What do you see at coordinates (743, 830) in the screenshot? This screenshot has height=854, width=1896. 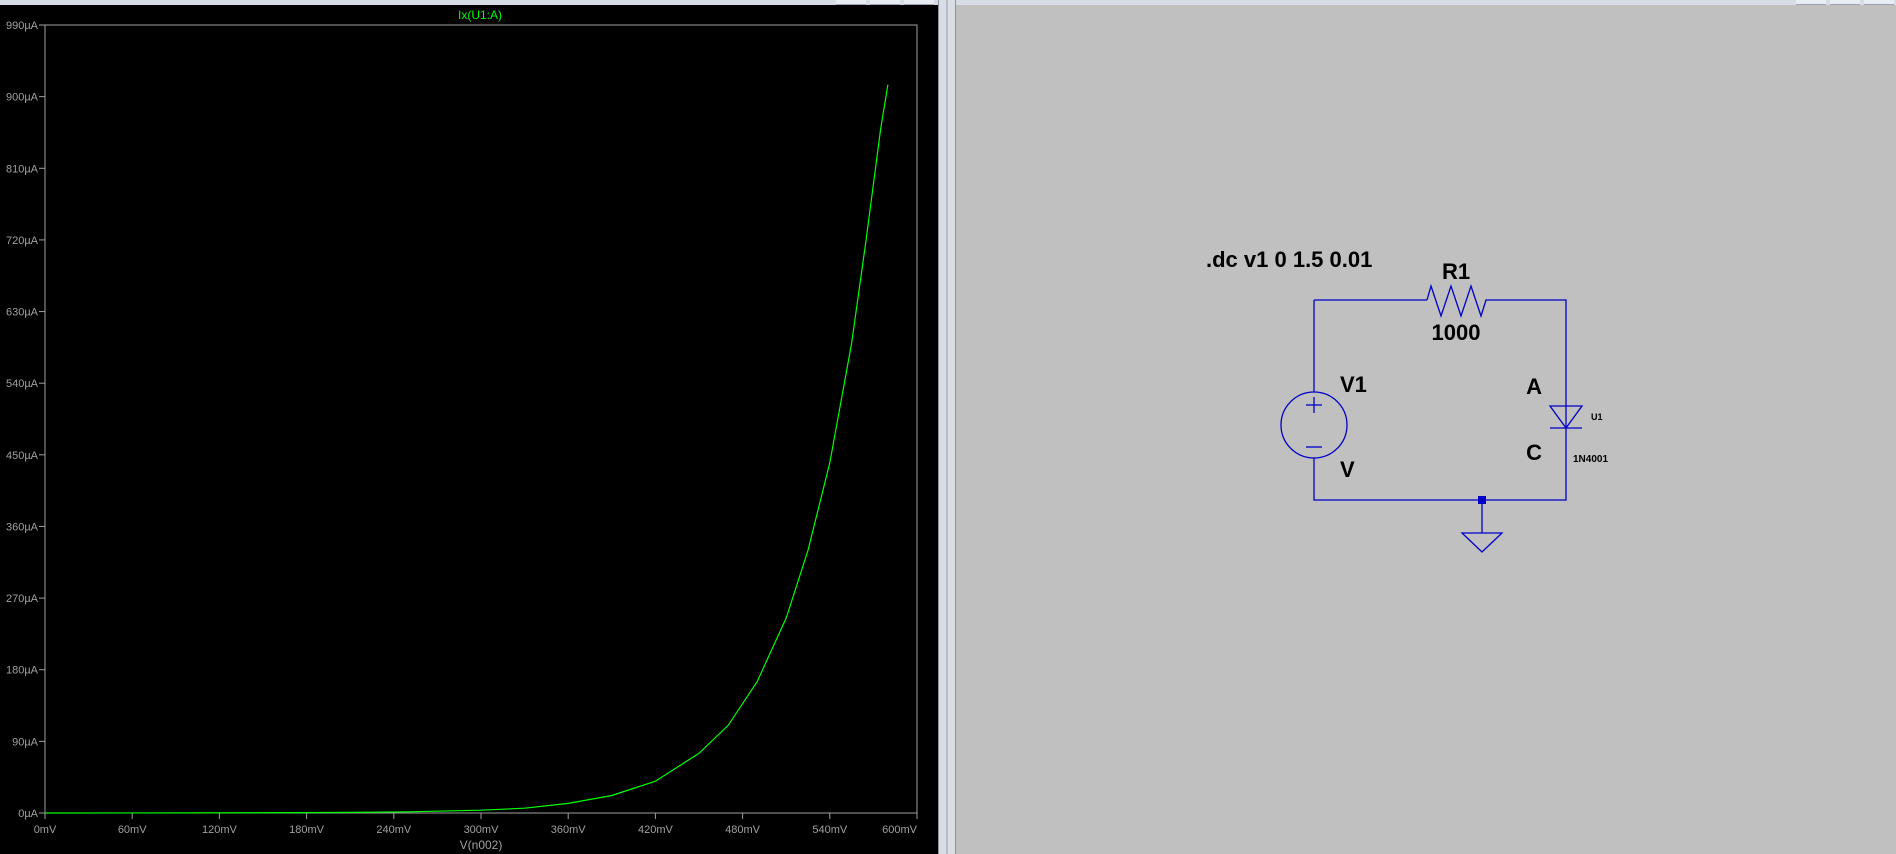 I see `x-tick-label: 480mV` at bounding box center [743, 830].